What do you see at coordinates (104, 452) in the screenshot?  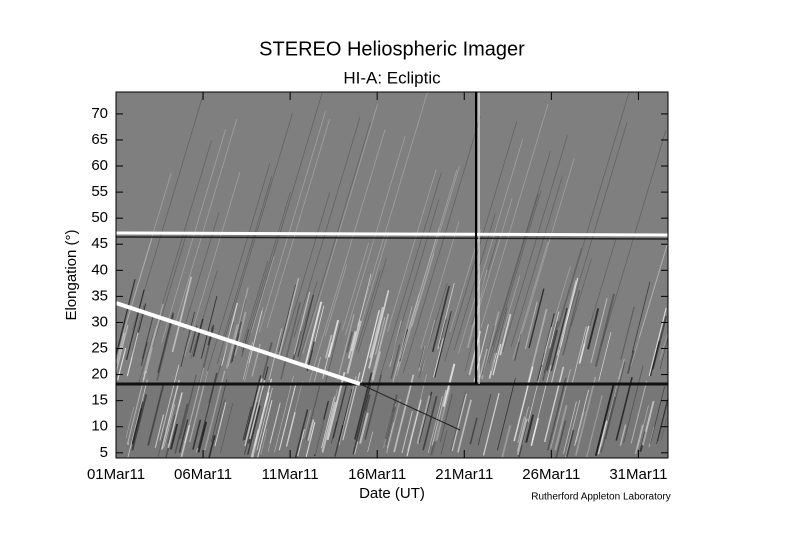 I see `y-tick-label: 5` at bounding box center [104, 452].